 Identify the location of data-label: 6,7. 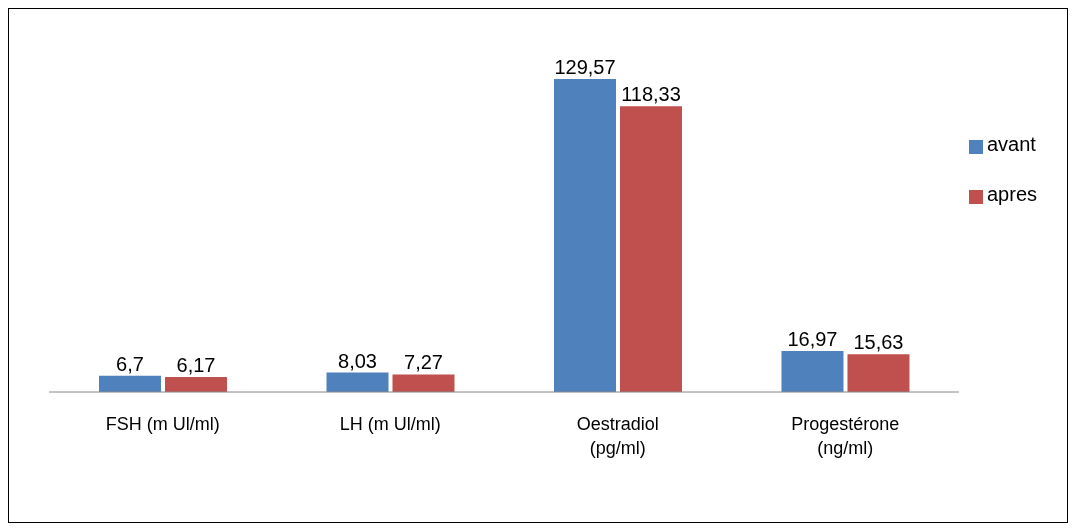
(130, 363).